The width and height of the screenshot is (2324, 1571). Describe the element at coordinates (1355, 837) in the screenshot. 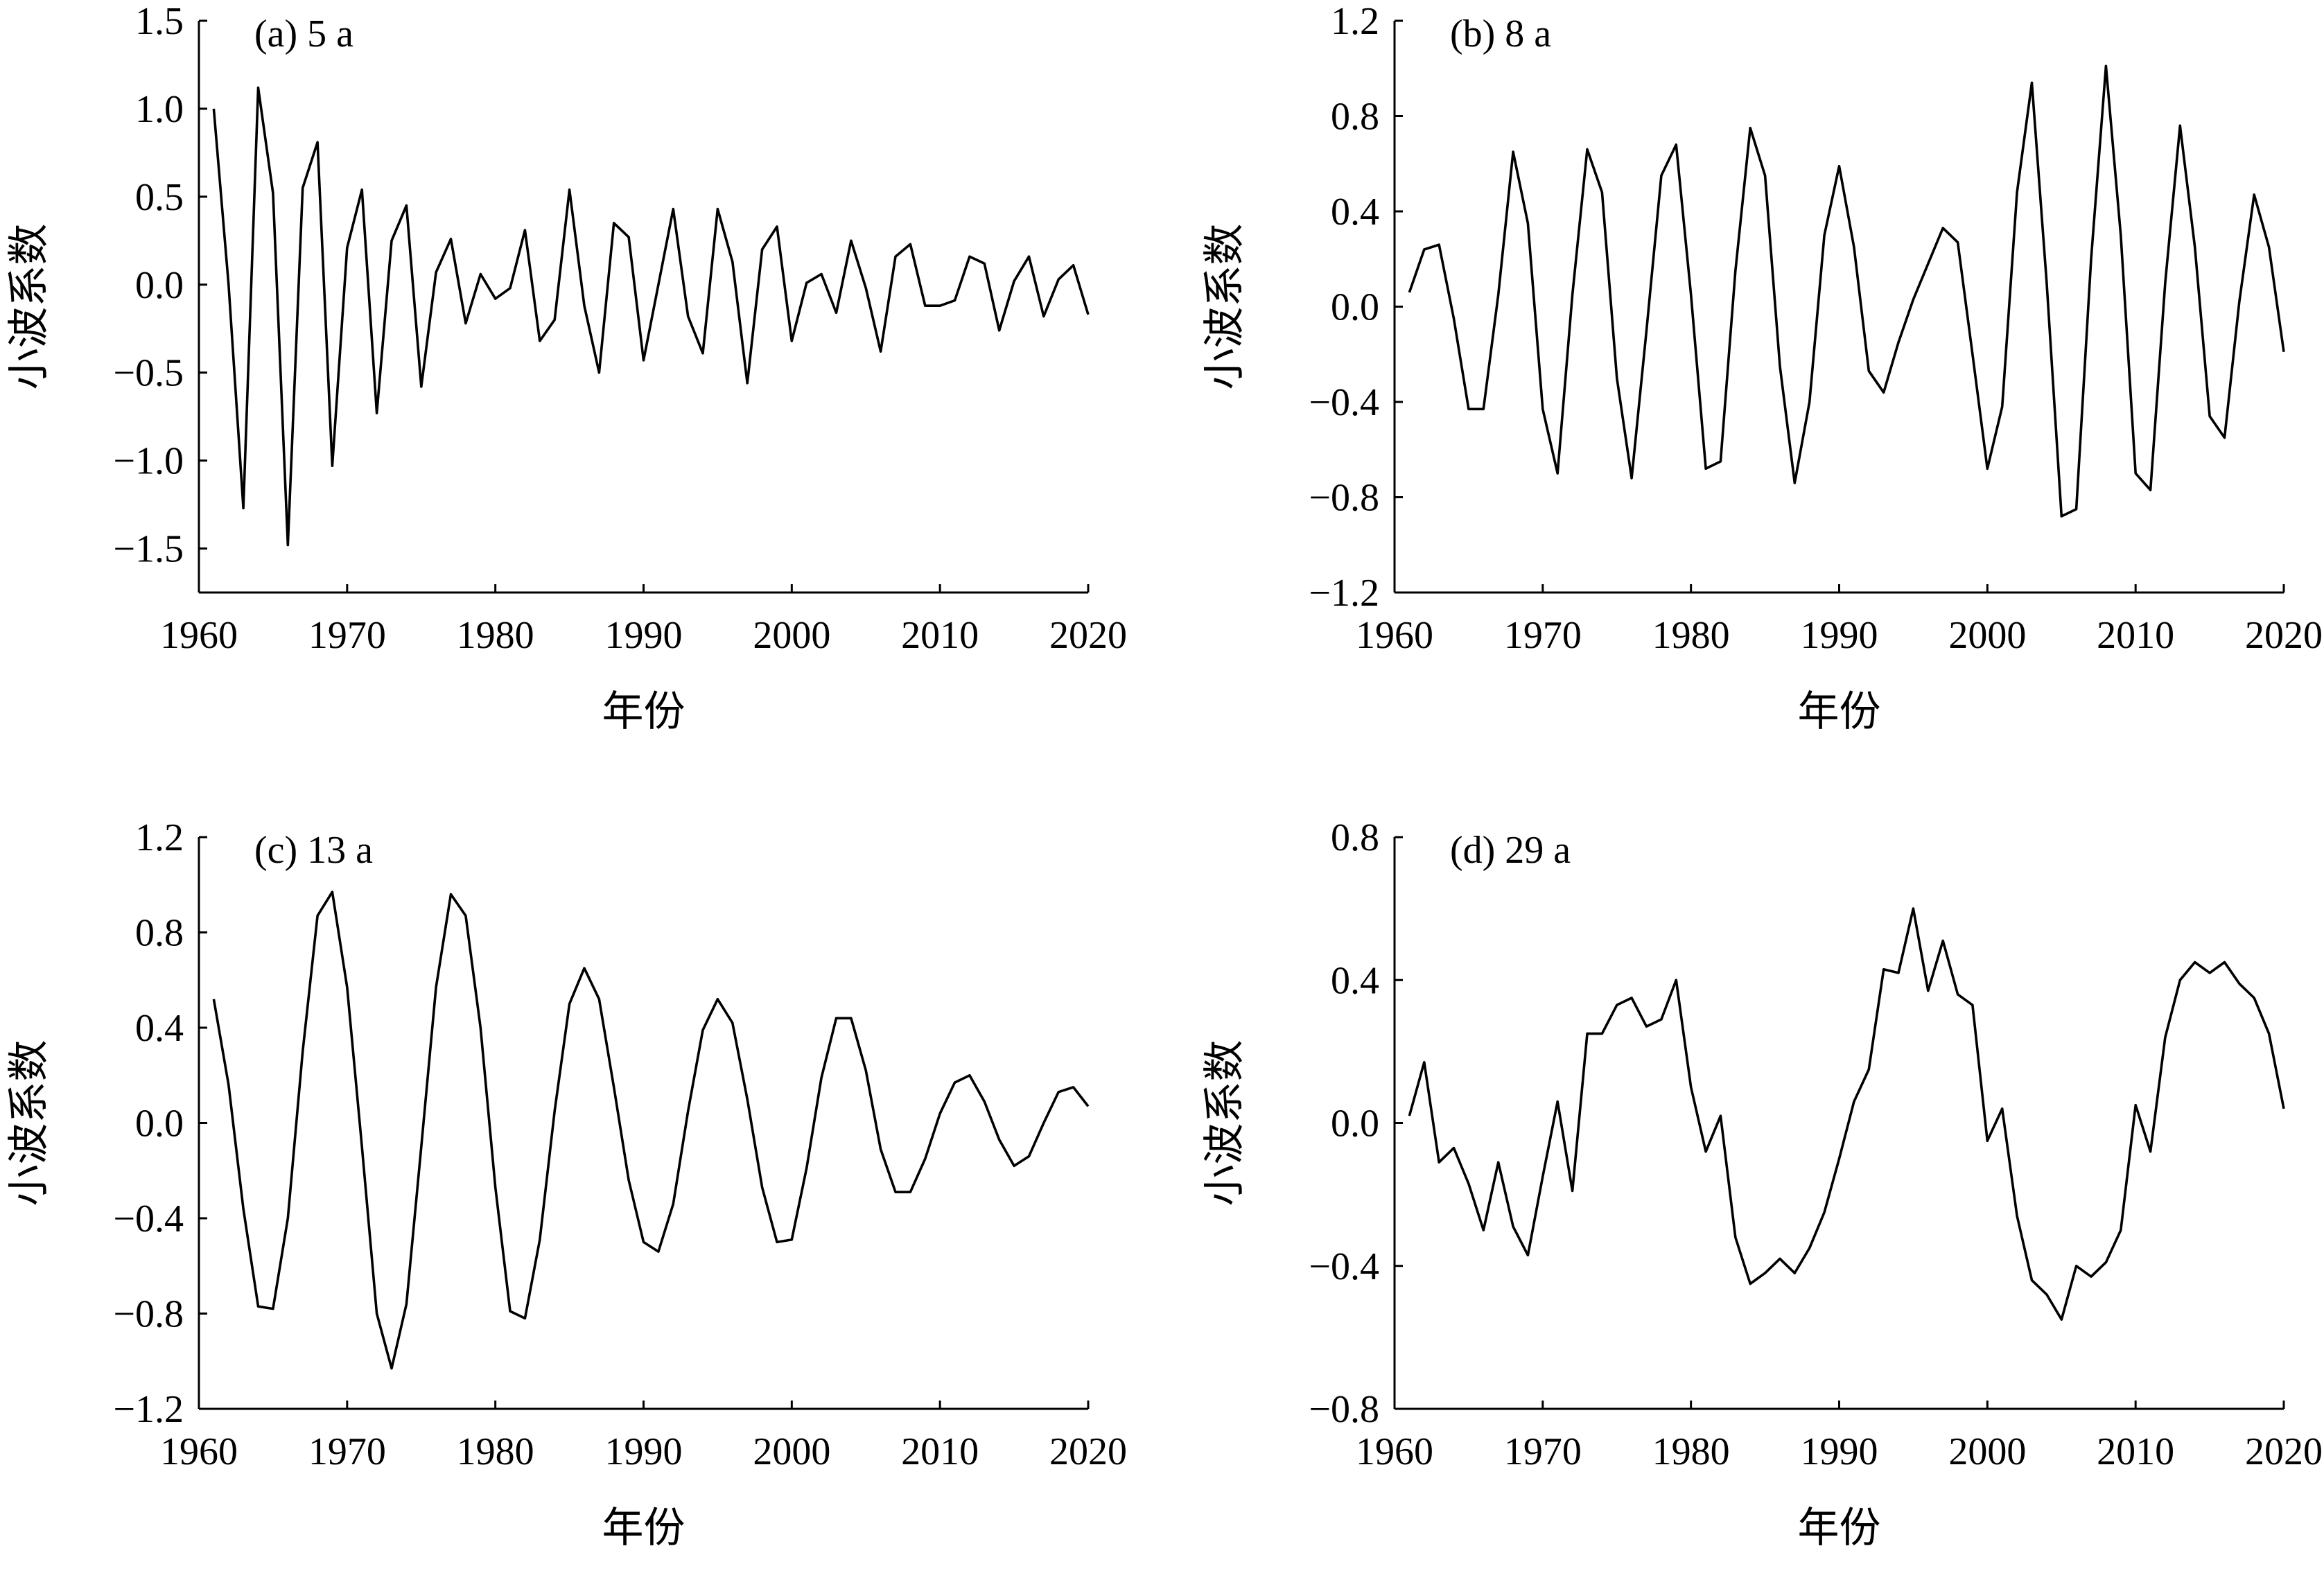

I see `y-tick-label: 0.8` at that location.